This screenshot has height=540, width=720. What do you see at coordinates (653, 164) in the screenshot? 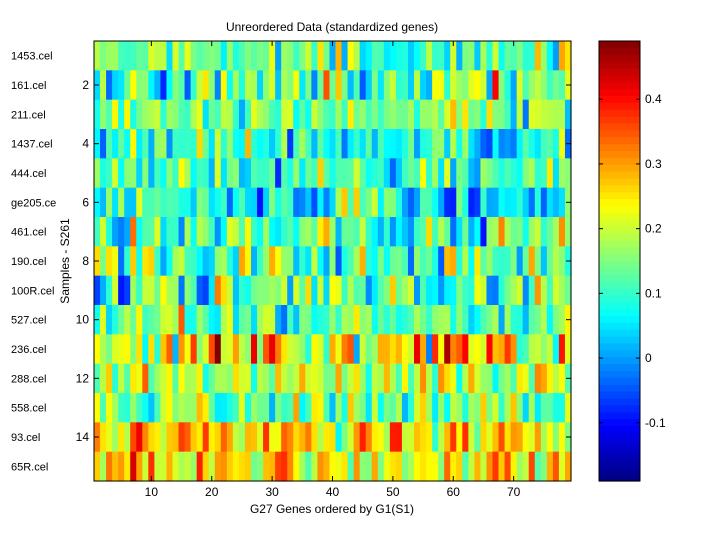
I see `colorbar-tick-label: 0.3` at bounding box center [653, 164].